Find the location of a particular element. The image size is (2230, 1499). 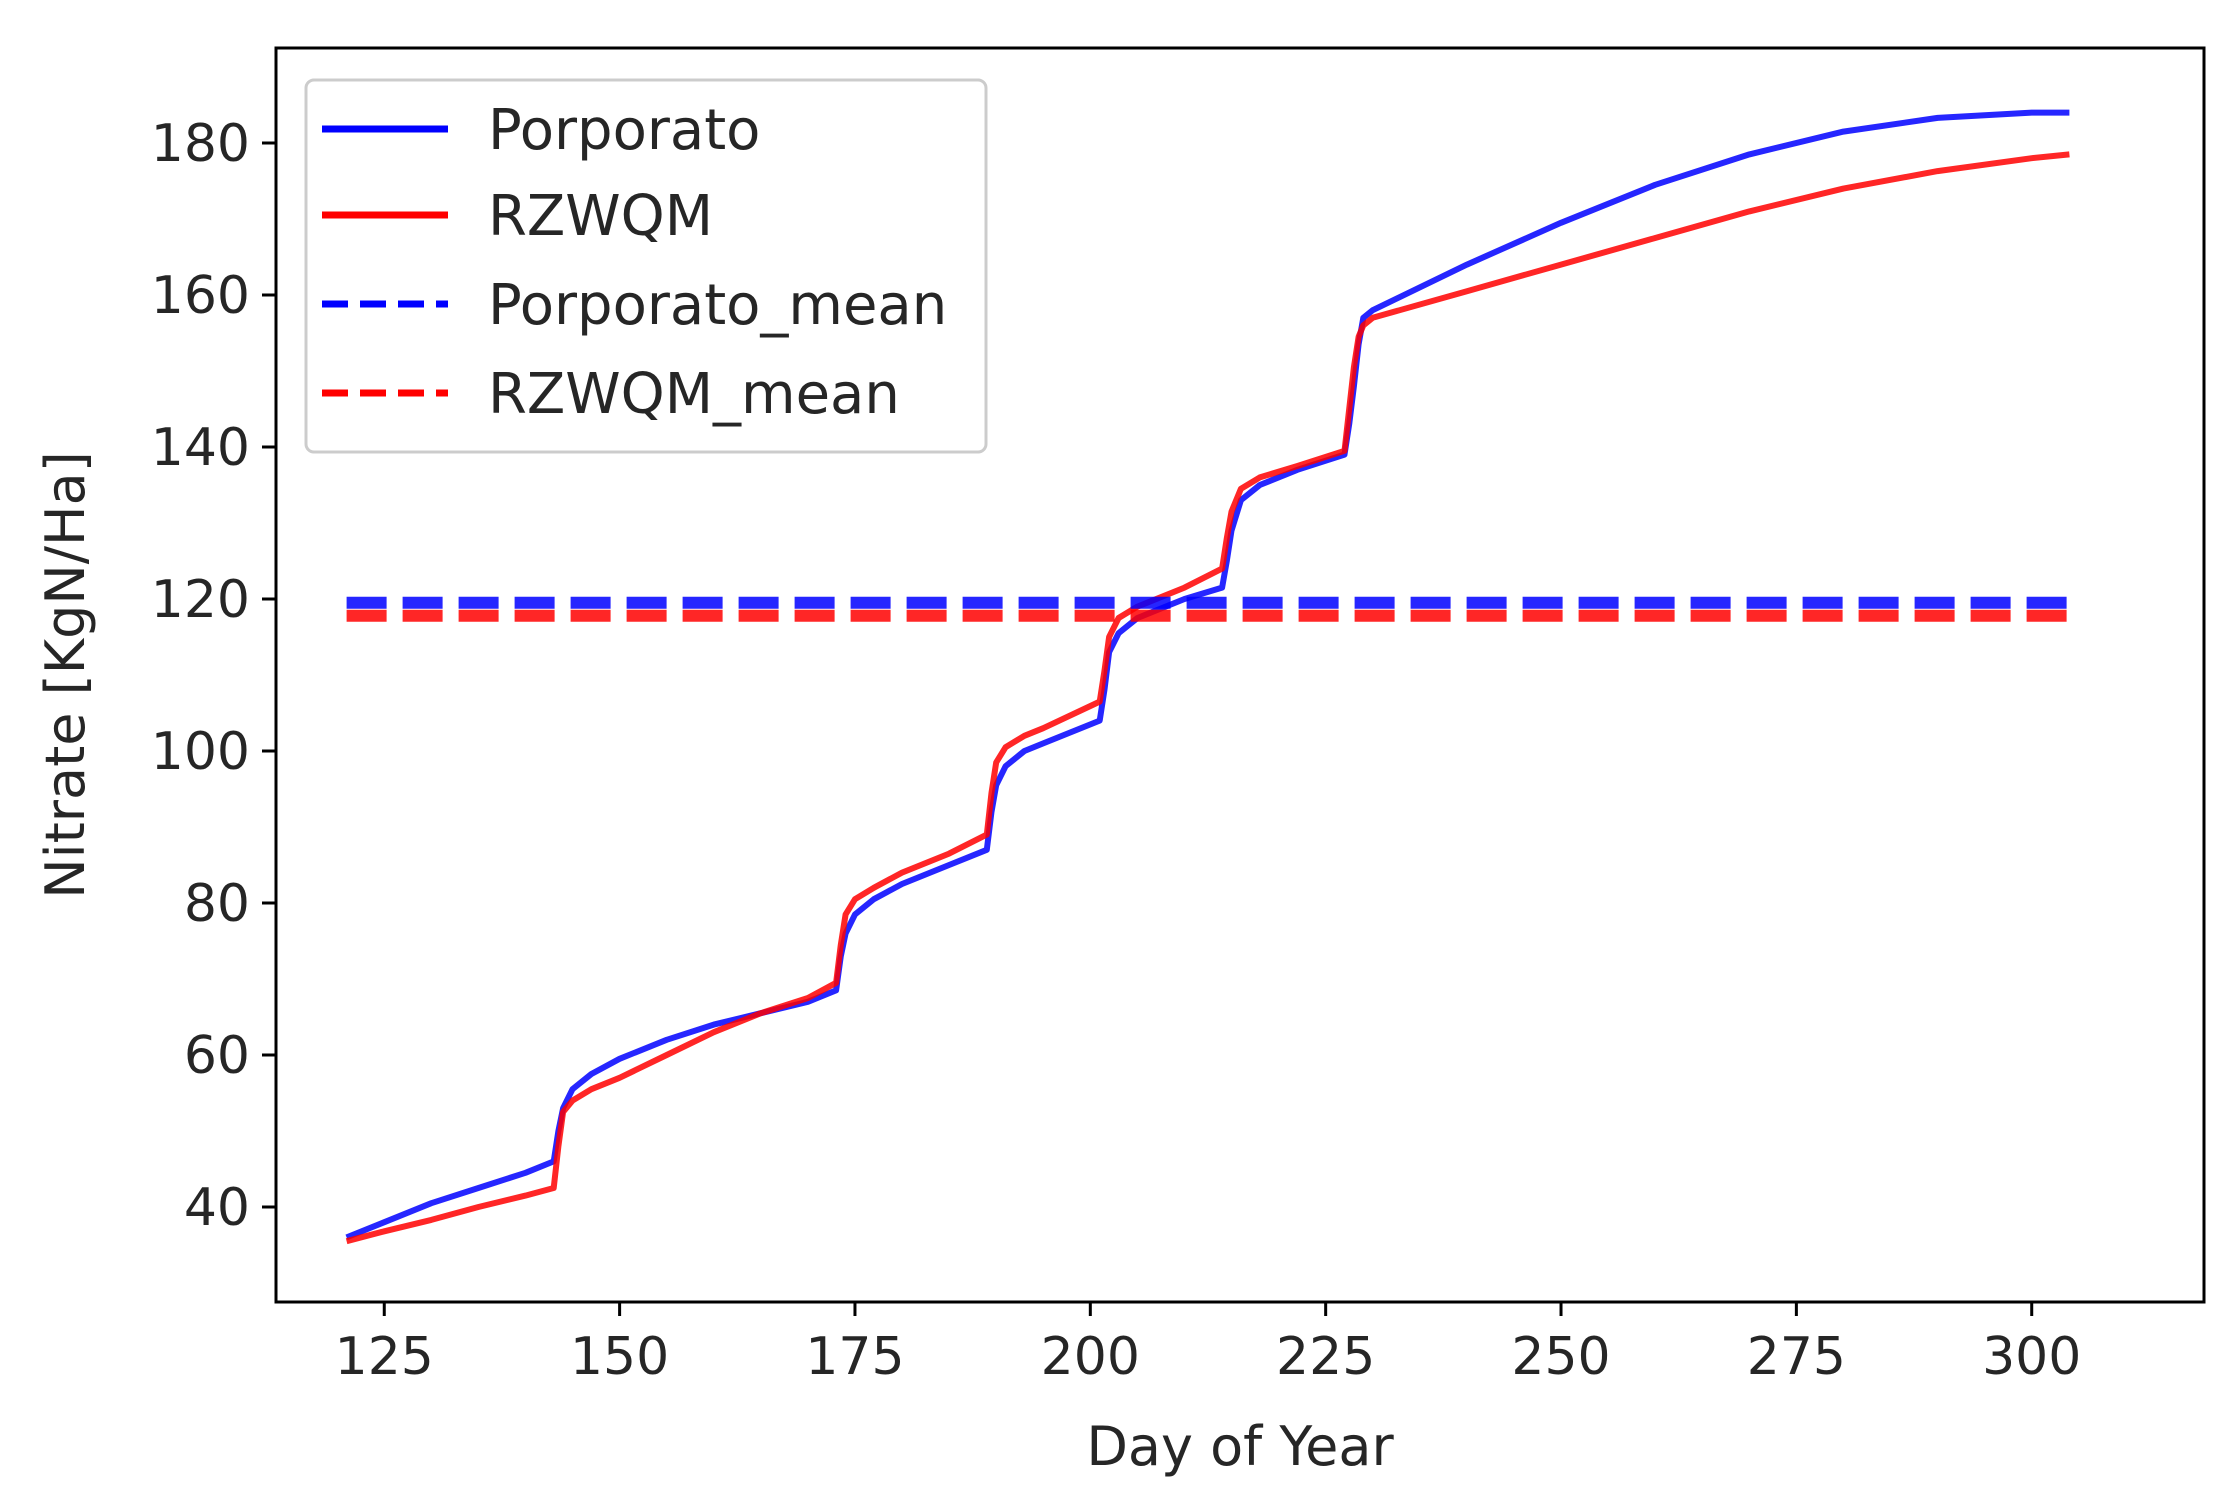

y-tick-label-60: 60 is located at coordinates (217, 1056).